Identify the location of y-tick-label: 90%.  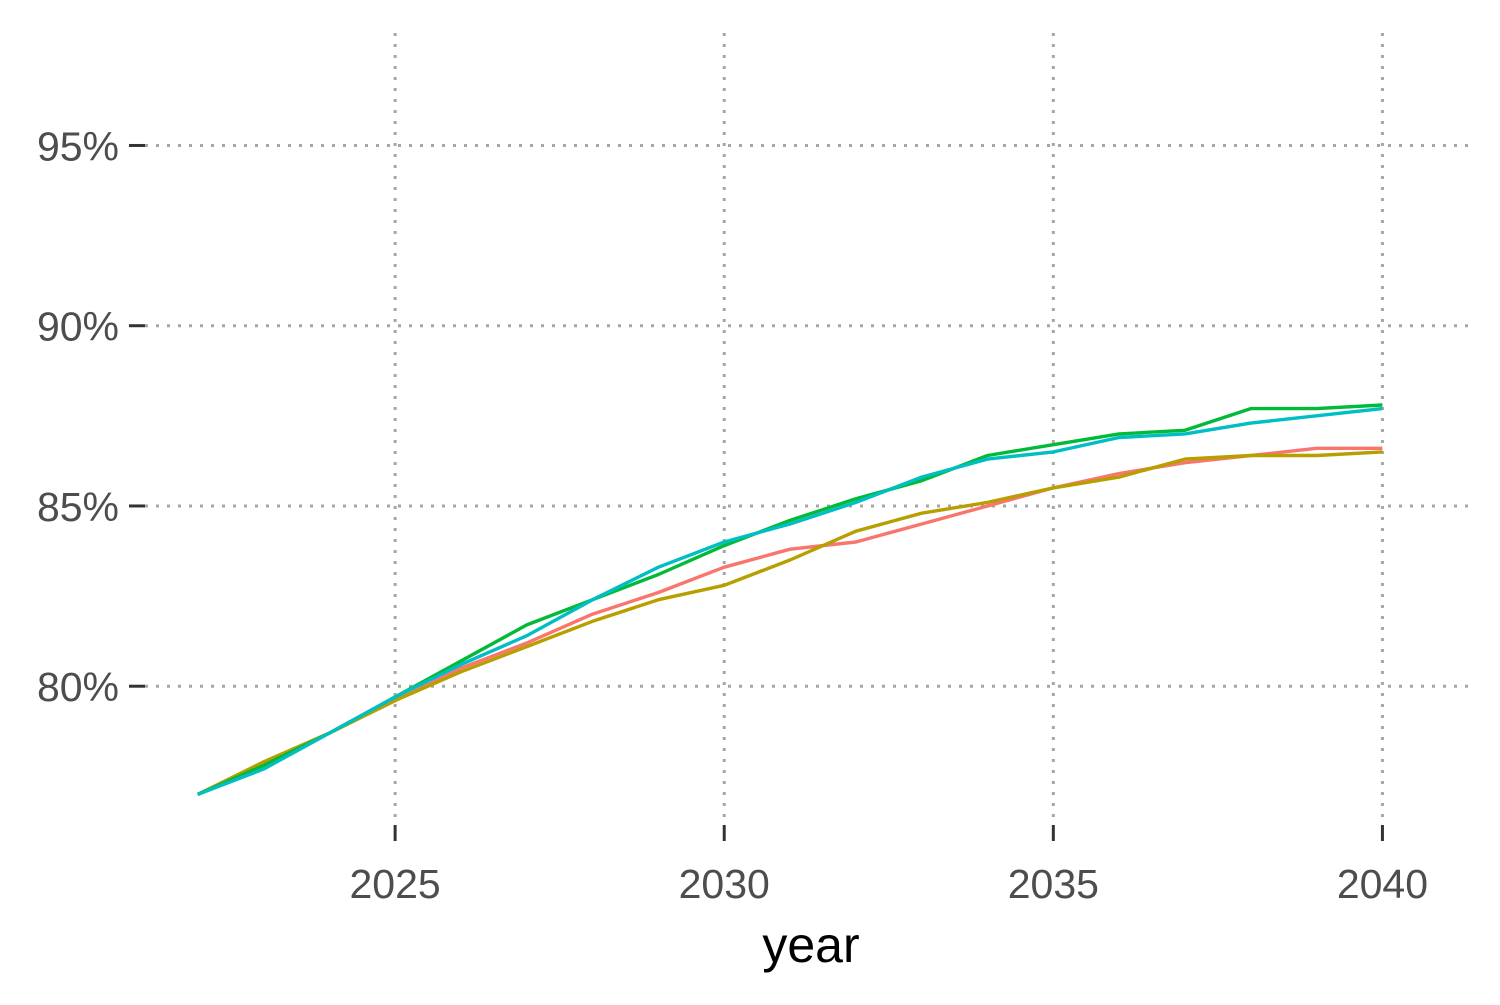
(78, 327).